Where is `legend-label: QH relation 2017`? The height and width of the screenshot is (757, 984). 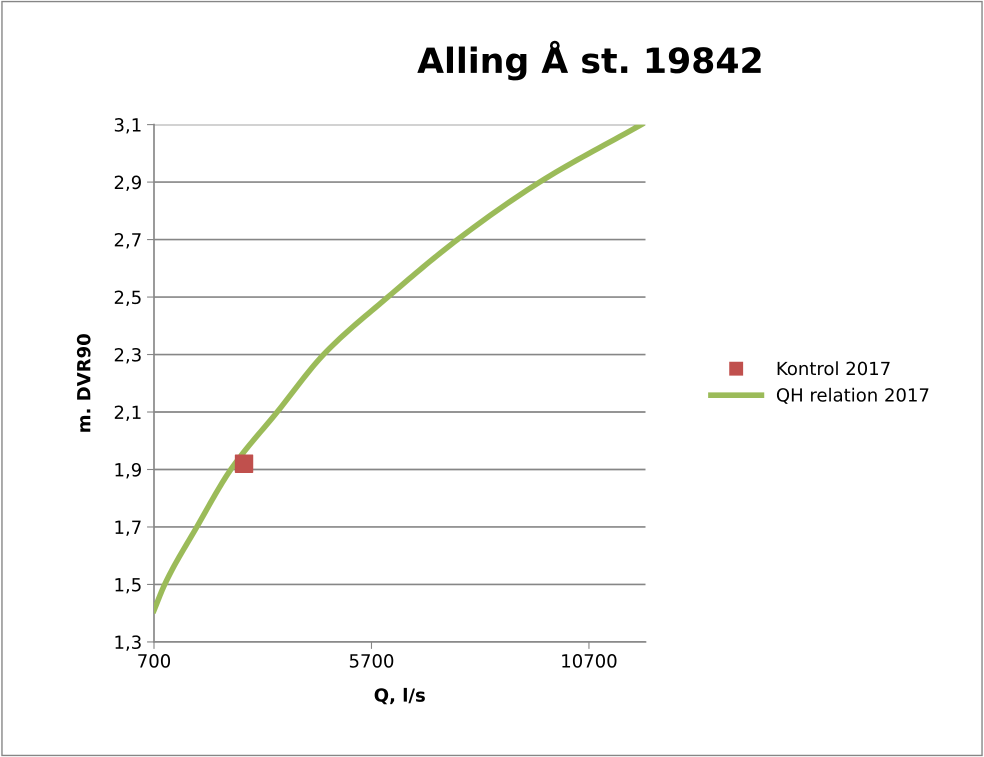
legend-label: QH relation 2017 is located at coordinates (852, 396).